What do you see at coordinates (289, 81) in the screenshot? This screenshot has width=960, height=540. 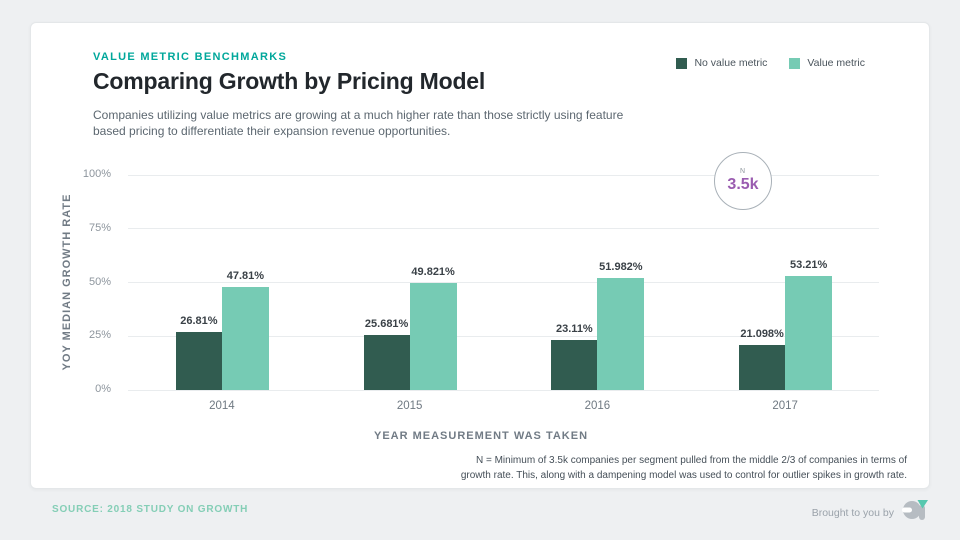 I see `page-title: Comparing Growth by Pricing Model` at bounding box center [289, 81].